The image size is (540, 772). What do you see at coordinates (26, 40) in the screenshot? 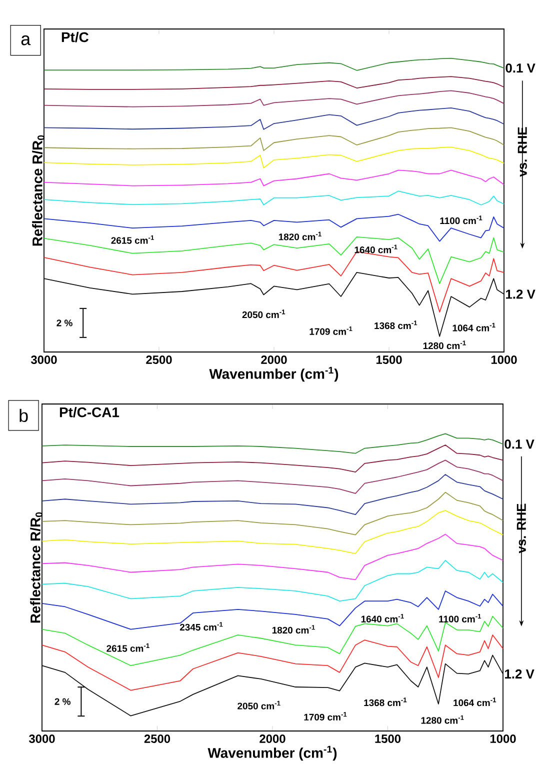
I see `text: a` at bounding box center [26, 40].